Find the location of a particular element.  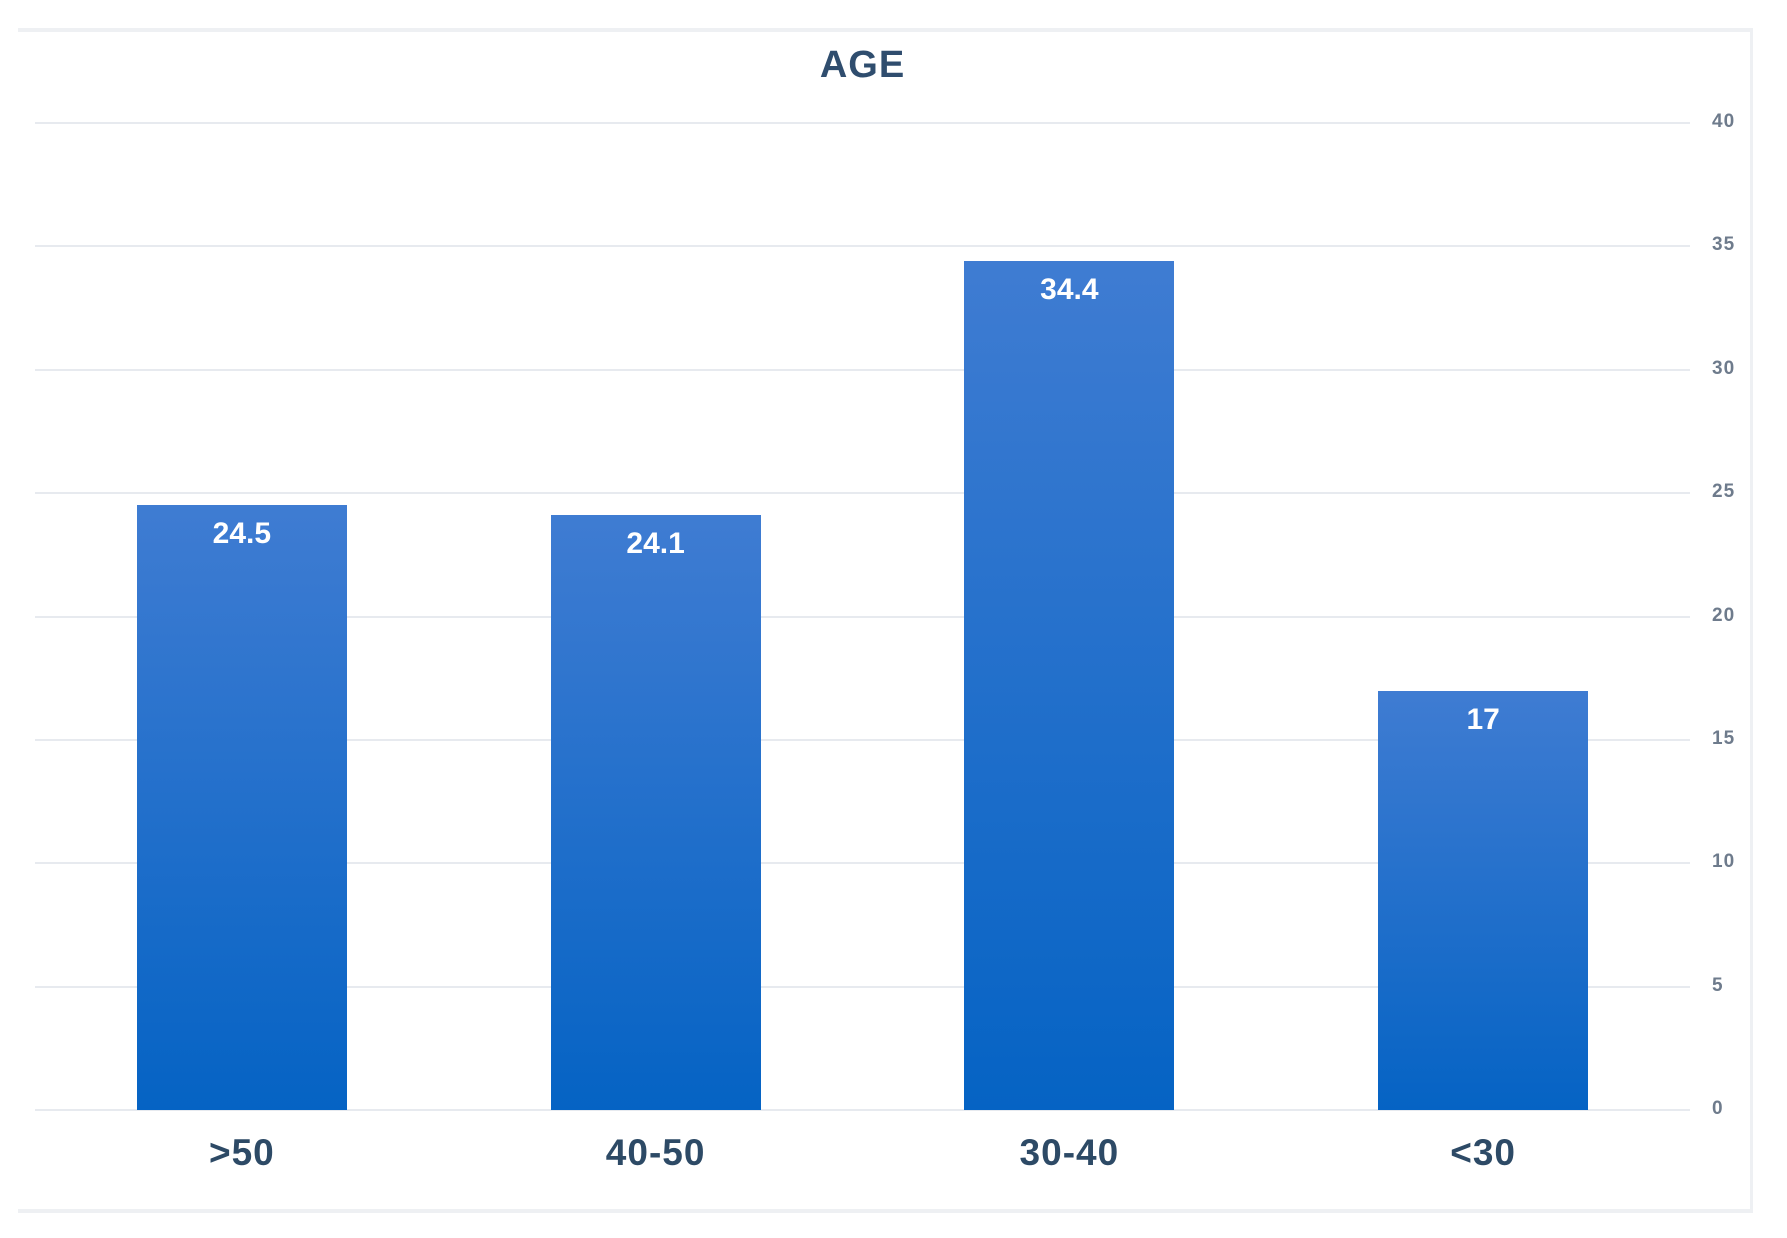

bar-value-label: 24.1 is located at coordinates (655, 544).